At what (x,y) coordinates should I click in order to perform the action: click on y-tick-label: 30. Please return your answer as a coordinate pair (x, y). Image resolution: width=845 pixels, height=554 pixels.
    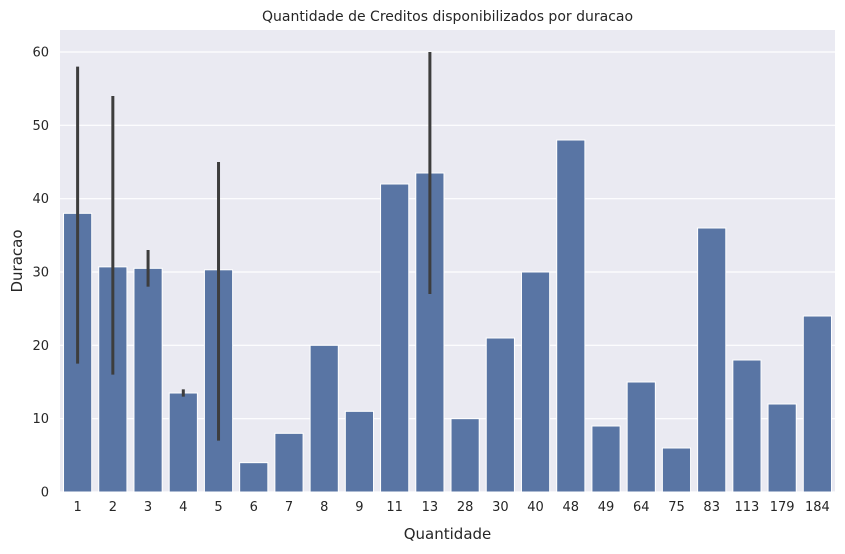
    Looking at the image, I should click on (40, 273).